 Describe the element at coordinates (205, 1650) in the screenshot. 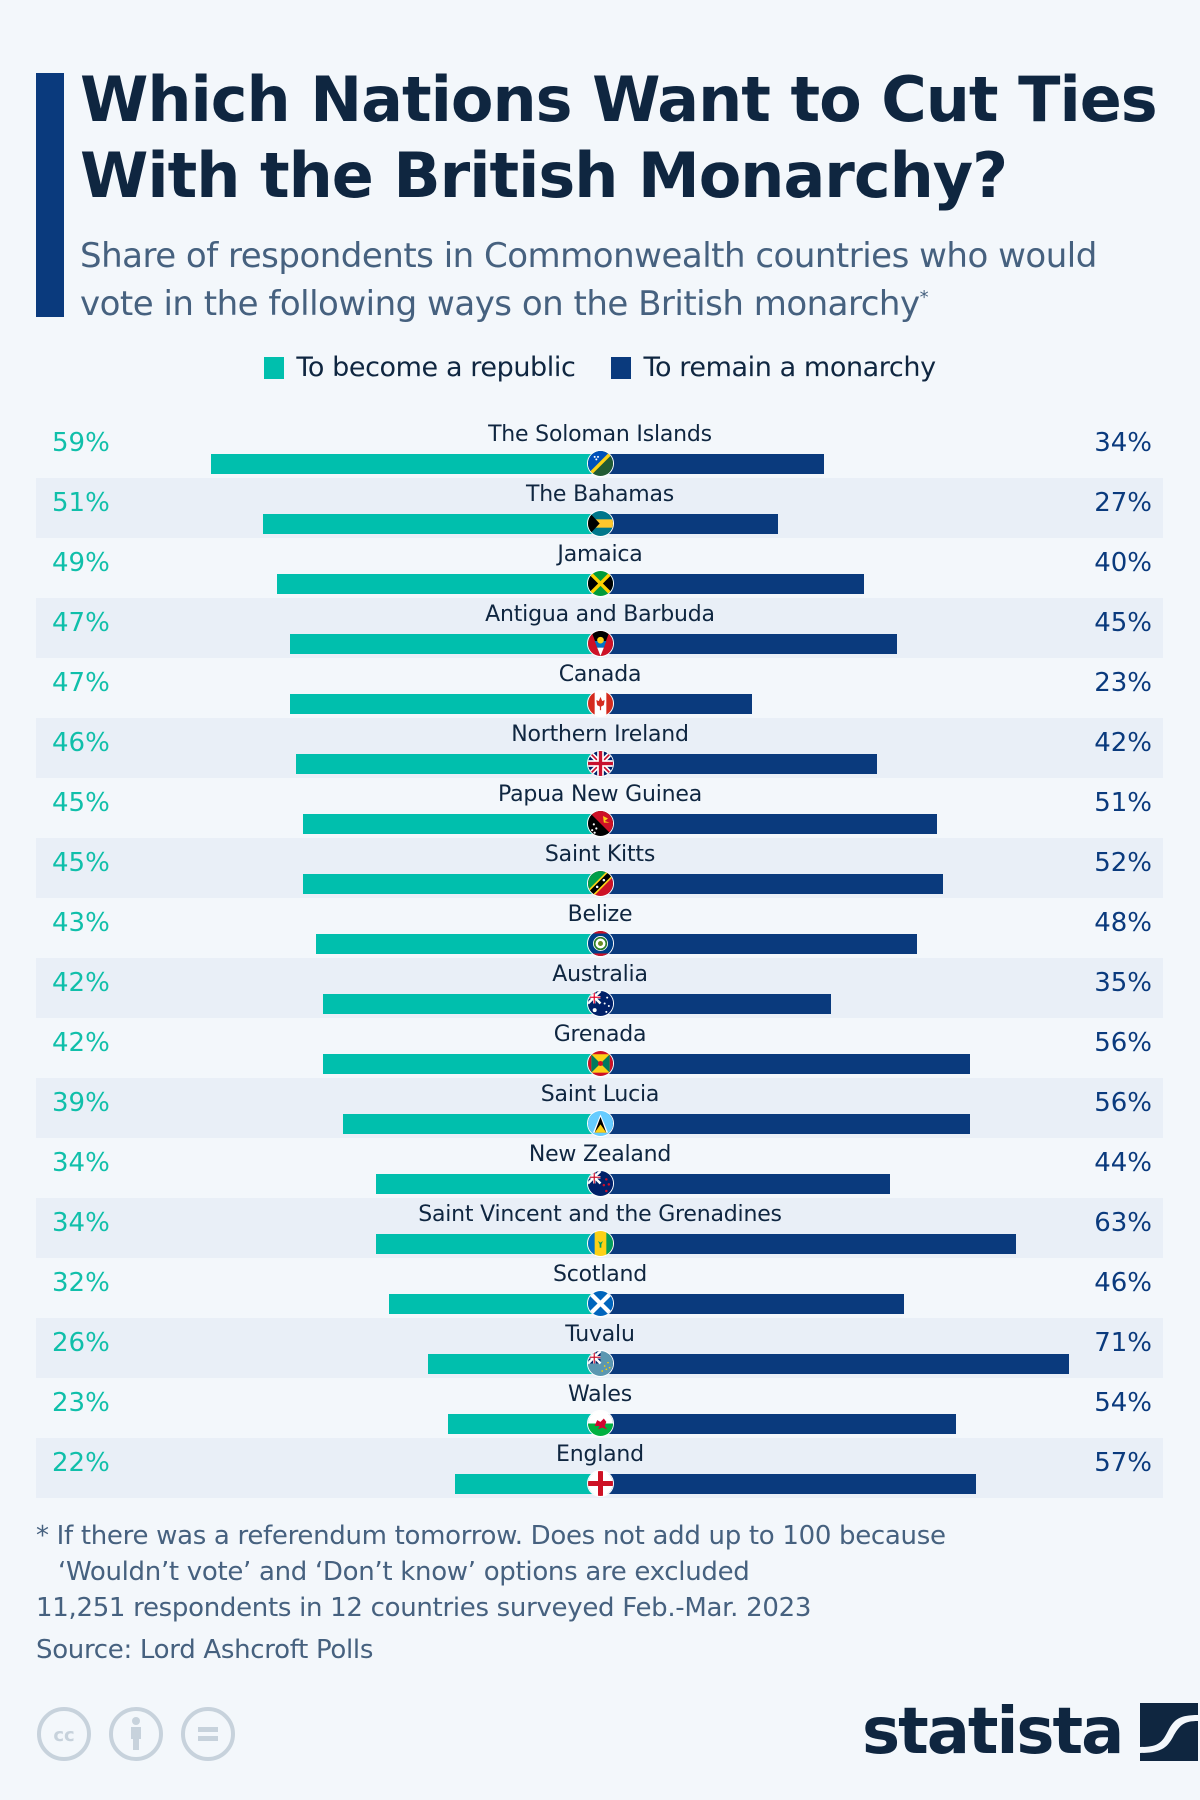

I see `source-text: Source: Lord Ashcroft Polls` at that location.